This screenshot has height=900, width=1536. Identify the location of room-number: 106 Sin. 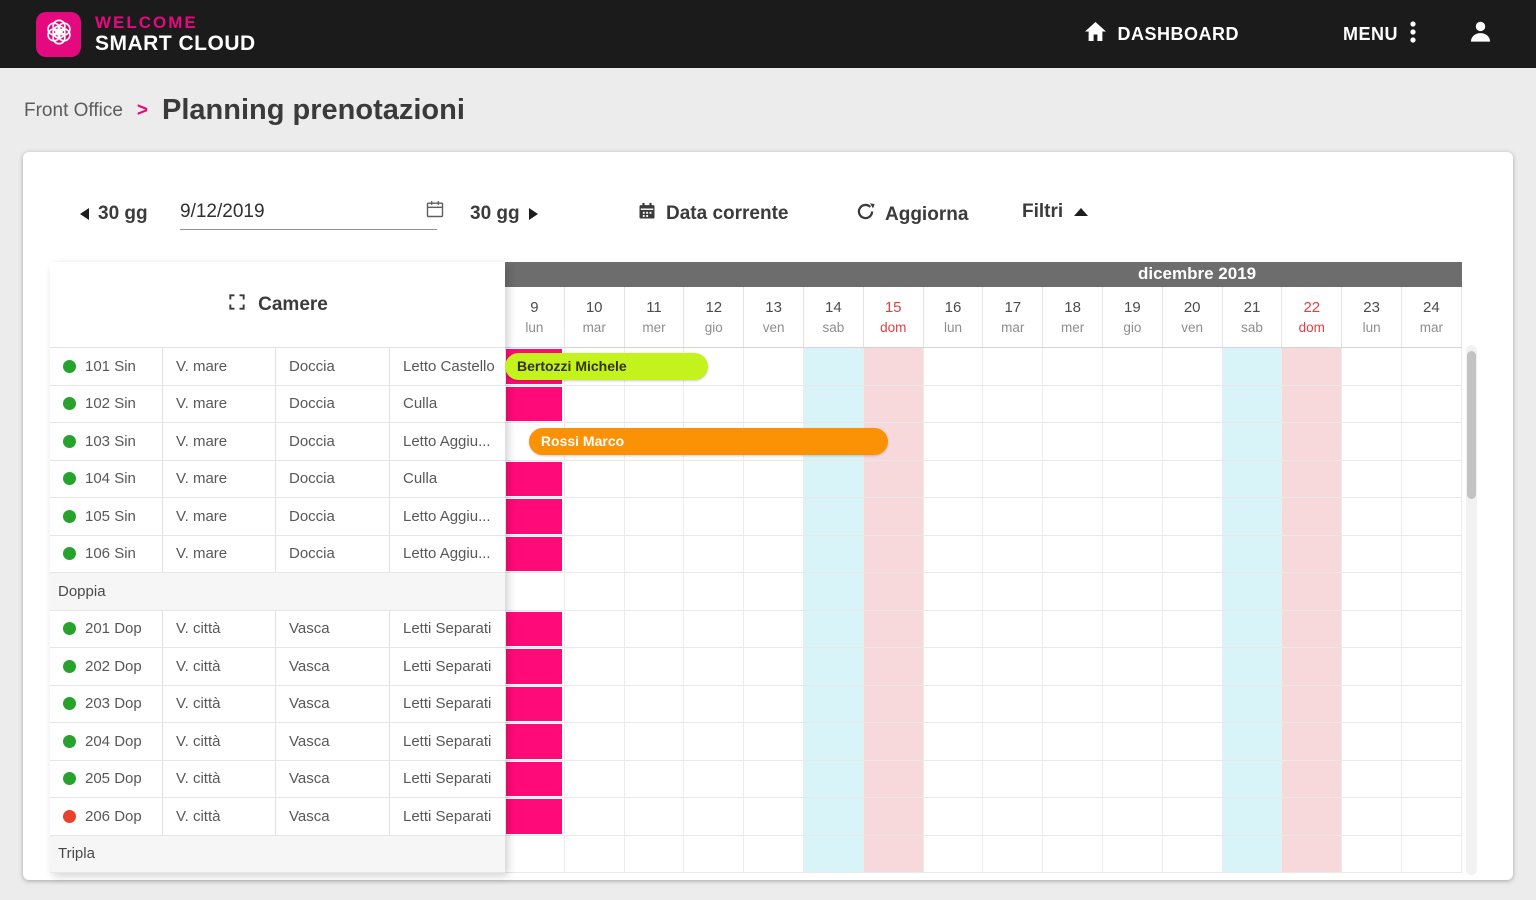
(110, 554).